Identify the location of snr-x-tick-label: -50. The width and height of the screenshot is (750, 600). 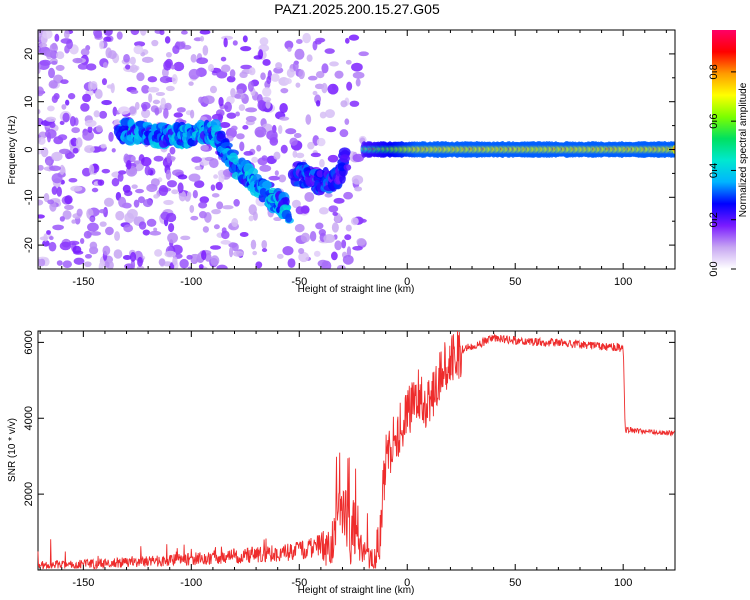
(299, 583).